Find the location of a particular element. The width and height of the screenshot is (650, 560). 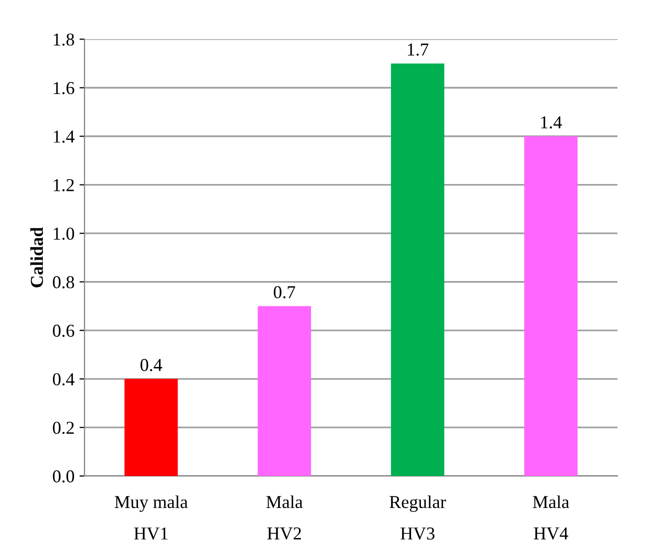

data-label: 0.4 is located at coordinates (151, 365).